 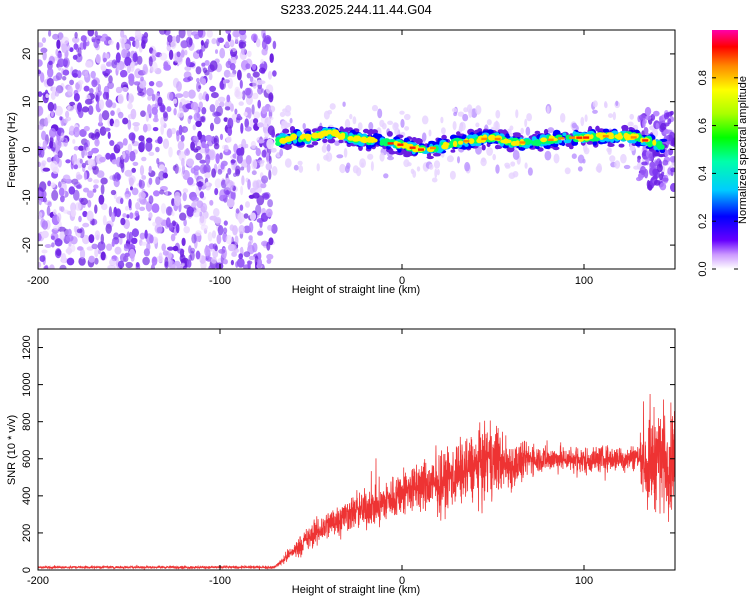 What do you see at coordinates (27, 459) in the screenshot?
I see `y-tick-label: 600` at bounding box center [27, 459].